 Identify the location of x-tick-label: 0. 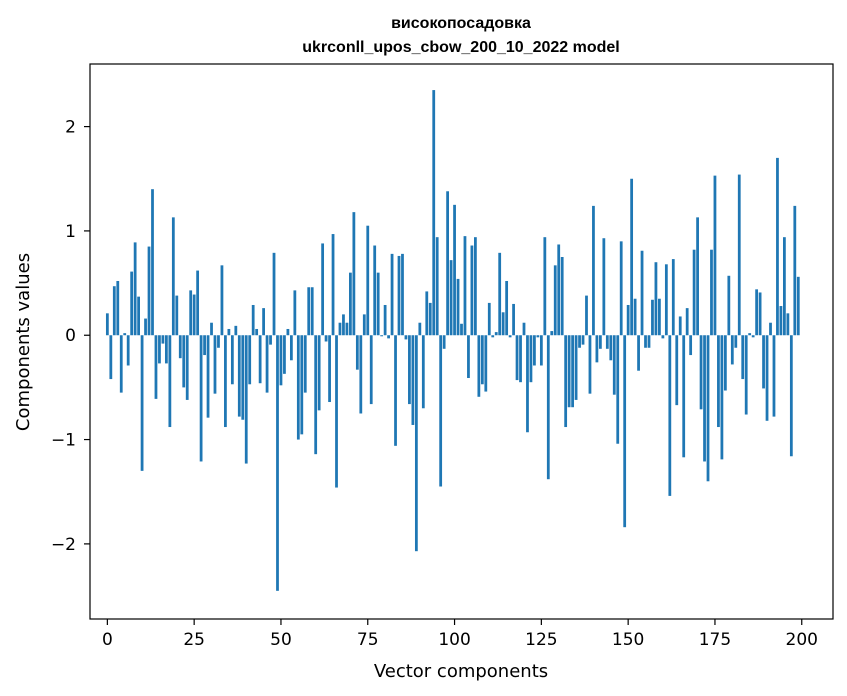
(107, 640).